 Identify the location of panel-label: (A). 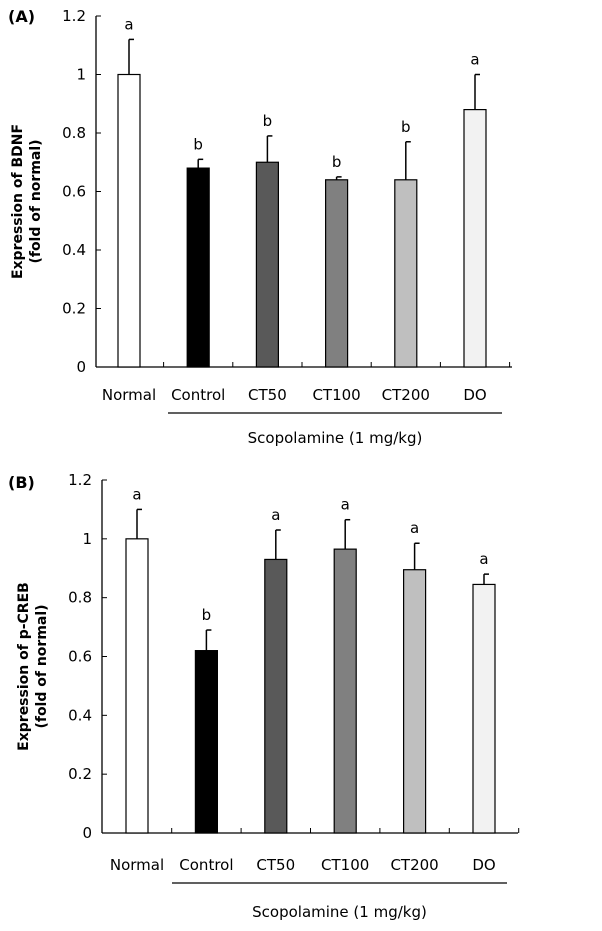
(21, 16).